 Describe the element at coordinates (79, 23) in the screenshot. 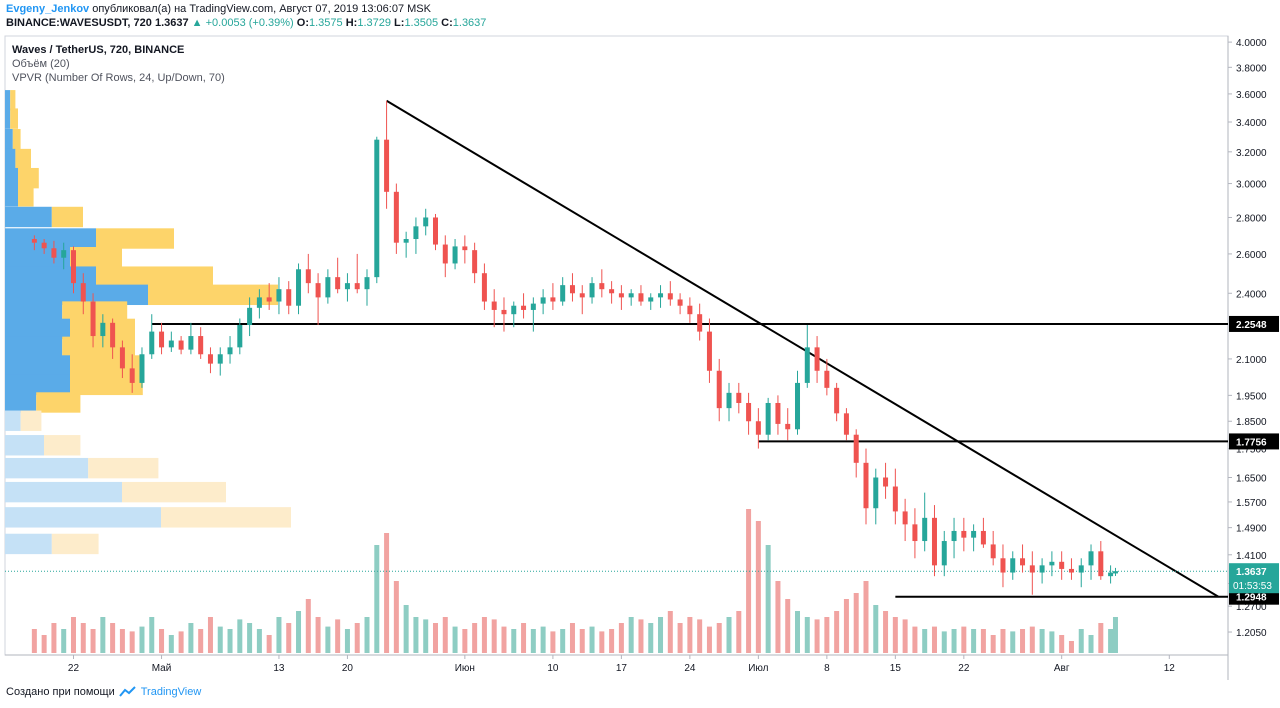

I see `symbol-line: BINANCE:WAVESUSDT, 720` at that location.